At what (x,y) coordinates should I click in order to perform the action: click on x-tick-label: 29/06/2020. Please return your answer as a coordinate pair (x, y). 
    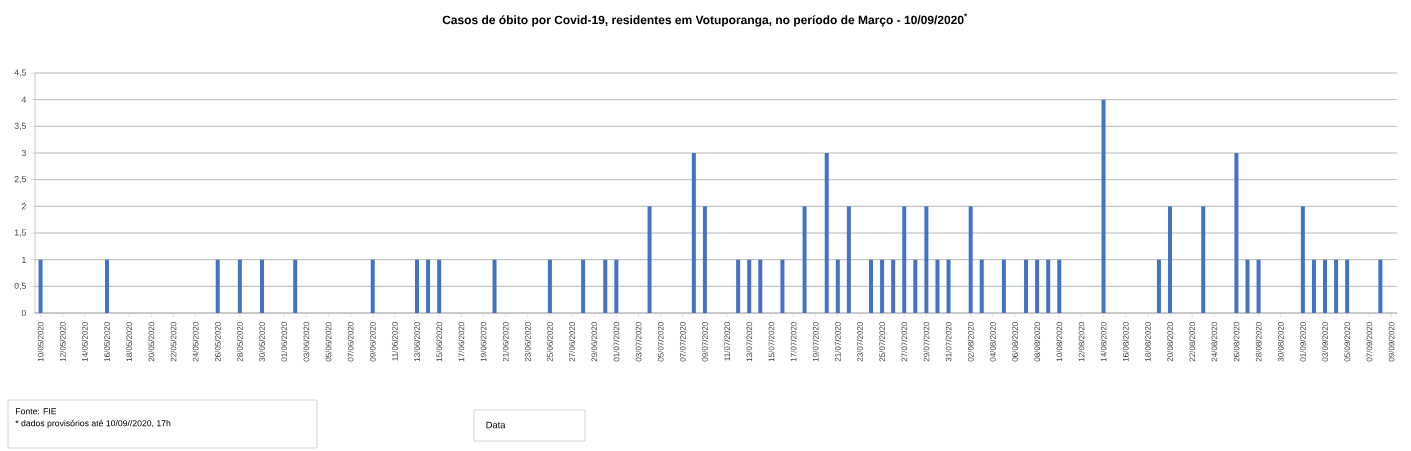
    Looking at the image, I should click on (594, 342).